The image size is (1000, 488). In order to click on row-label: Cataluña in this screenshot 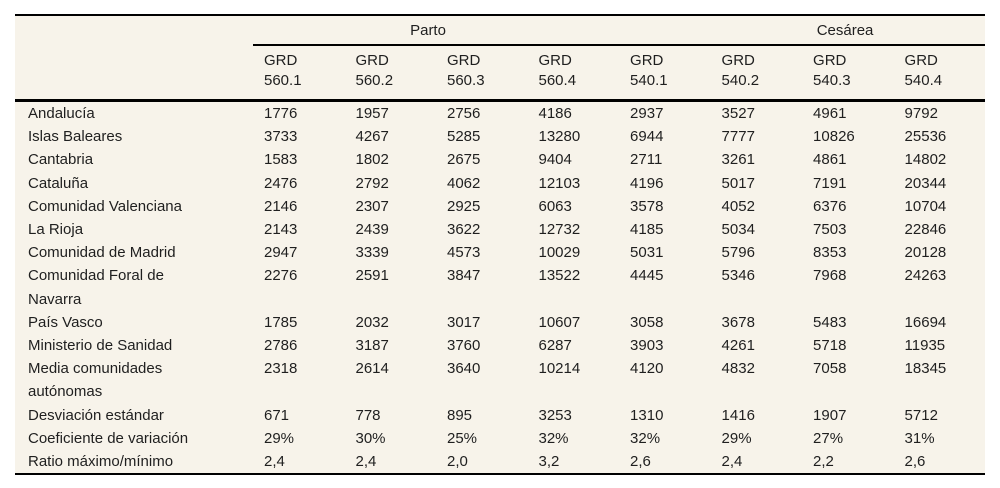, I will do `click(58, 183)`.